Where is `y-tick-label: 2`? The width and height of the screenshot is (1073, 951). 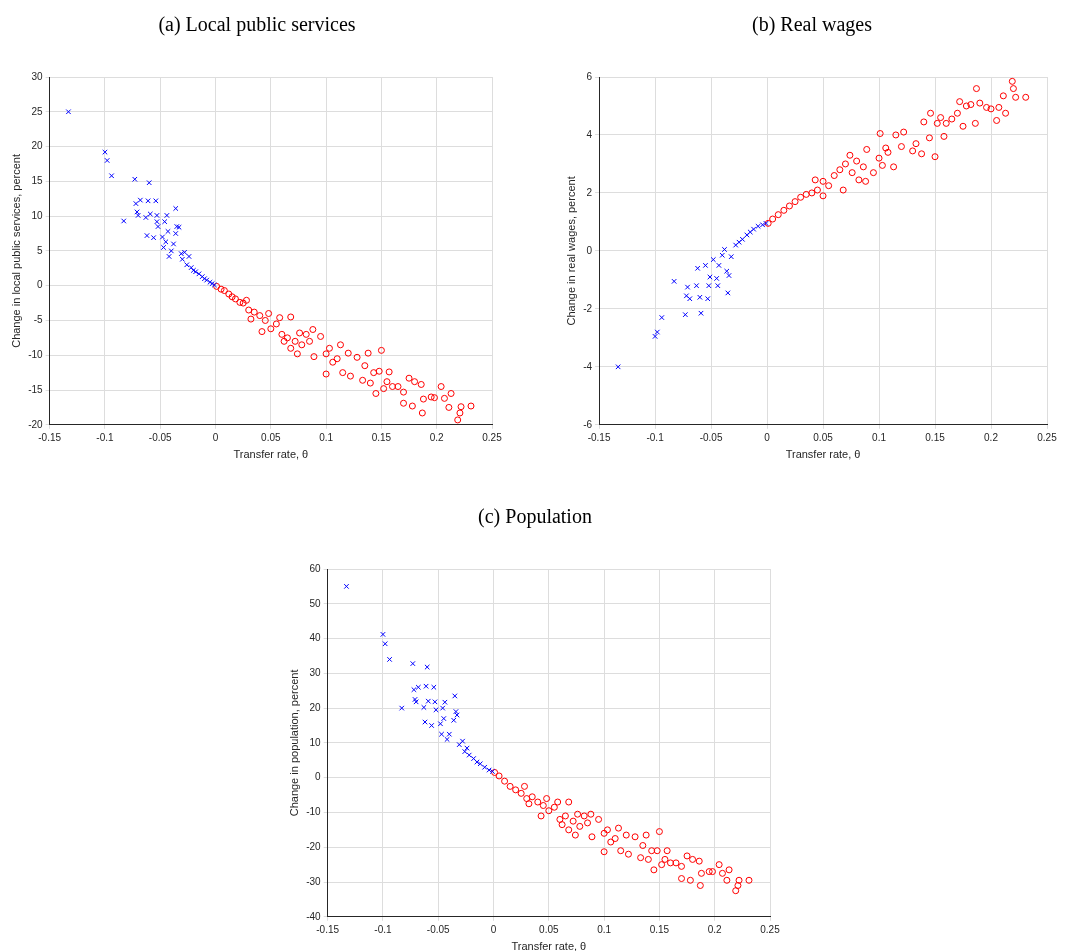 y-tick-label: 2 is located at coordinates (589, 192).